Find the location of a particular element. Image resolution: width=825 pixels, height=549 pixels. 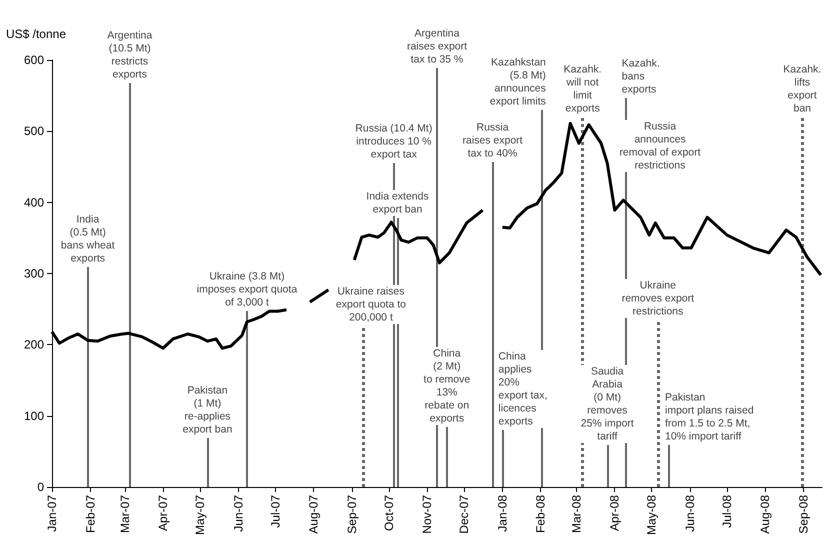

x-tick-label: Feb-07 is located at coordinates (90, 514).